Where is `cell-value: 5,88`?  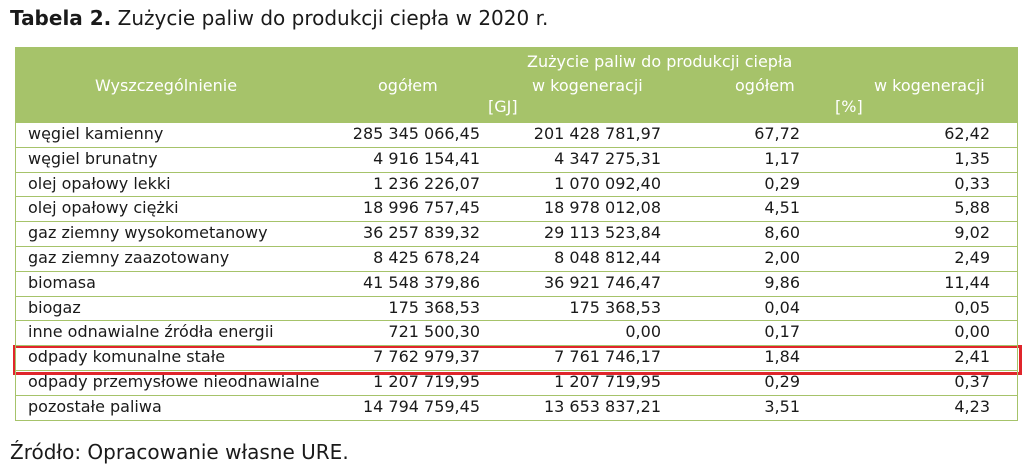 cell-value: 5,88 is located at coordinates (972, 208).